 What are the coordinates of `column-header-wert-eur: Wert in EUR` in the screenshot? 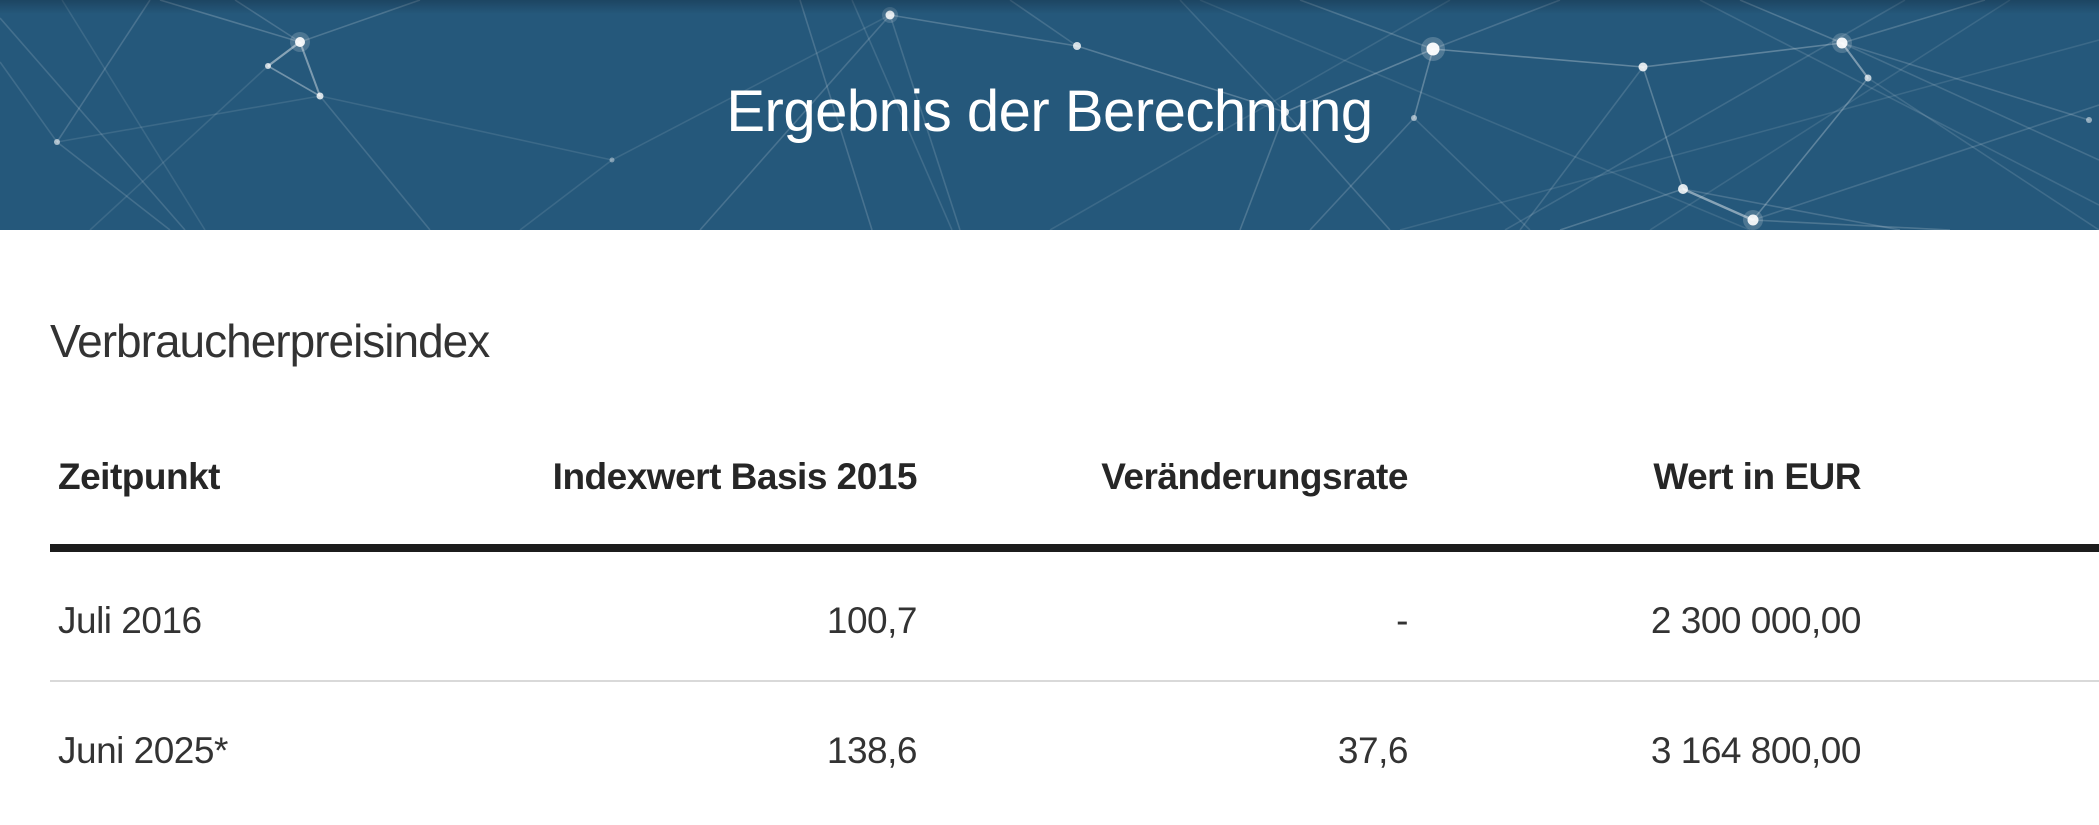 It's located at (1654, 460).